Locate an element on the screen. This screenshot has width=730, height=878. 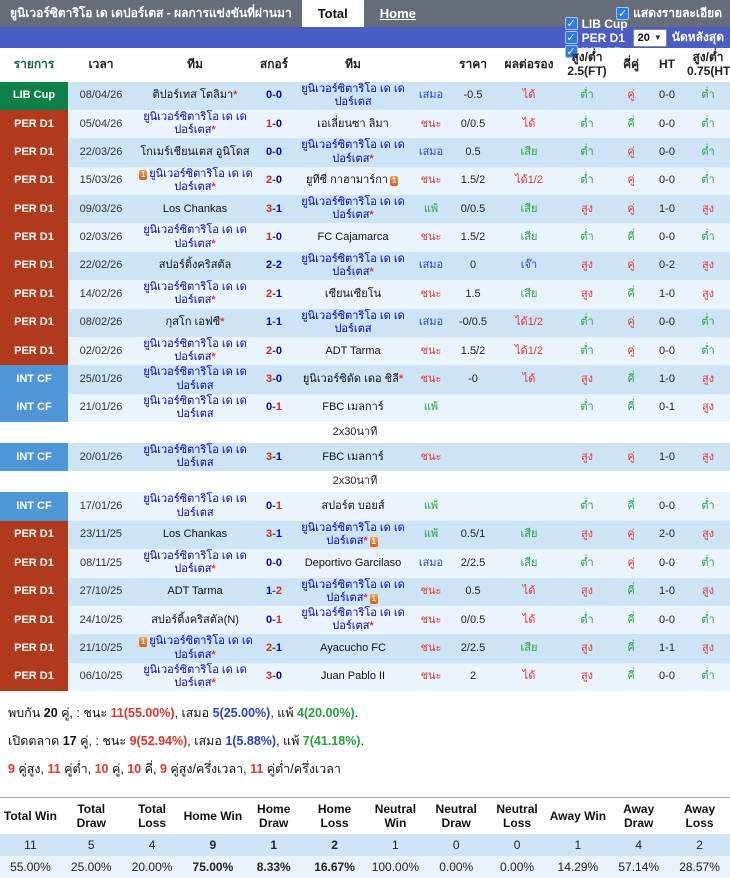
odds-cell: 0 is located at coordinates (473, 265).